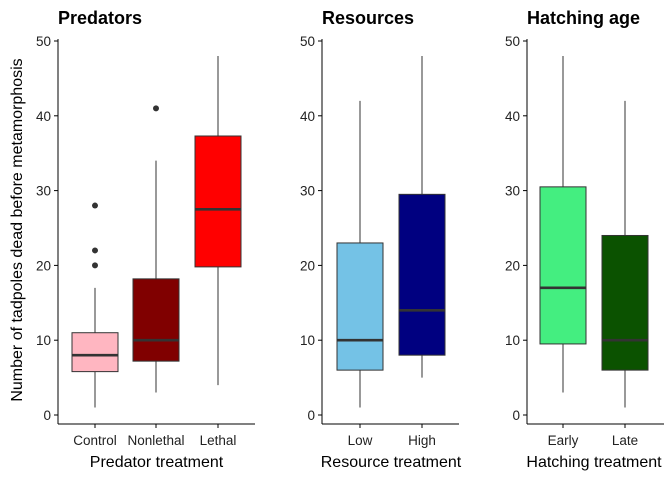 This screenshot has width=672, height=480. I want to click on x-axis-label: Predator treatment, so click(157, 462).